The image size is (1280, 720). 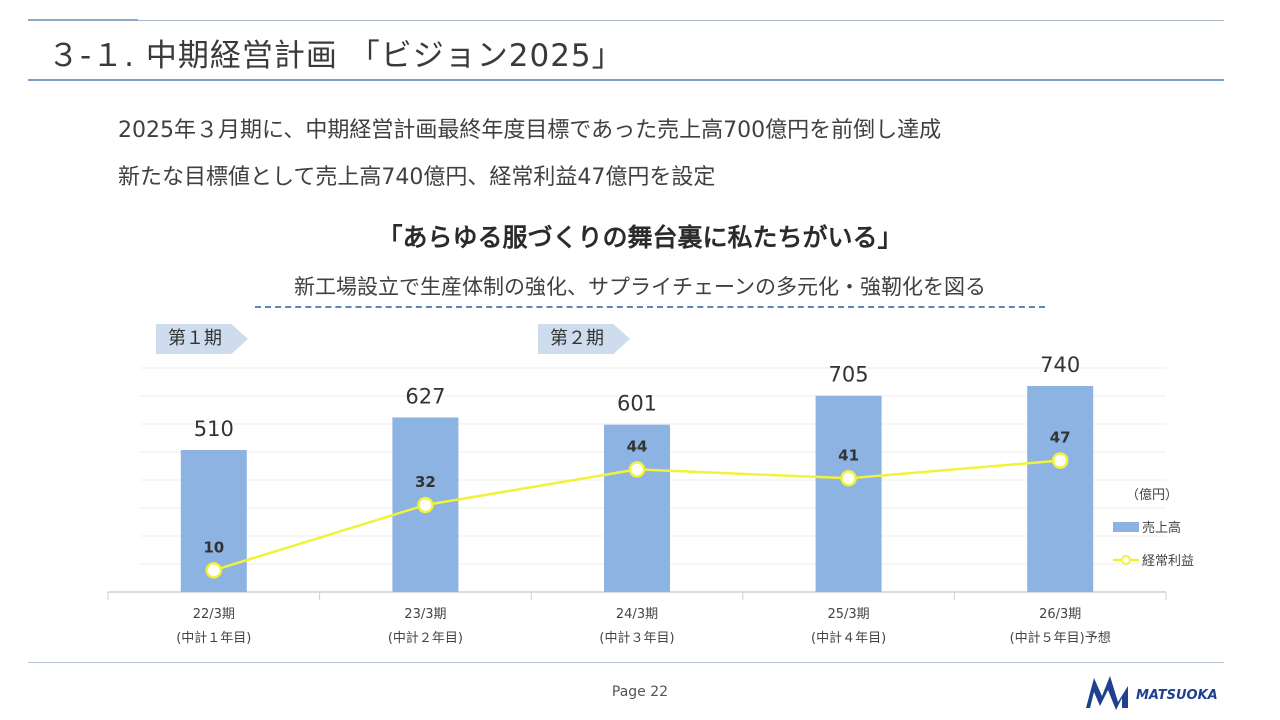 I want to click on phase-2-label: 第２期, so click(x=584, y=339).